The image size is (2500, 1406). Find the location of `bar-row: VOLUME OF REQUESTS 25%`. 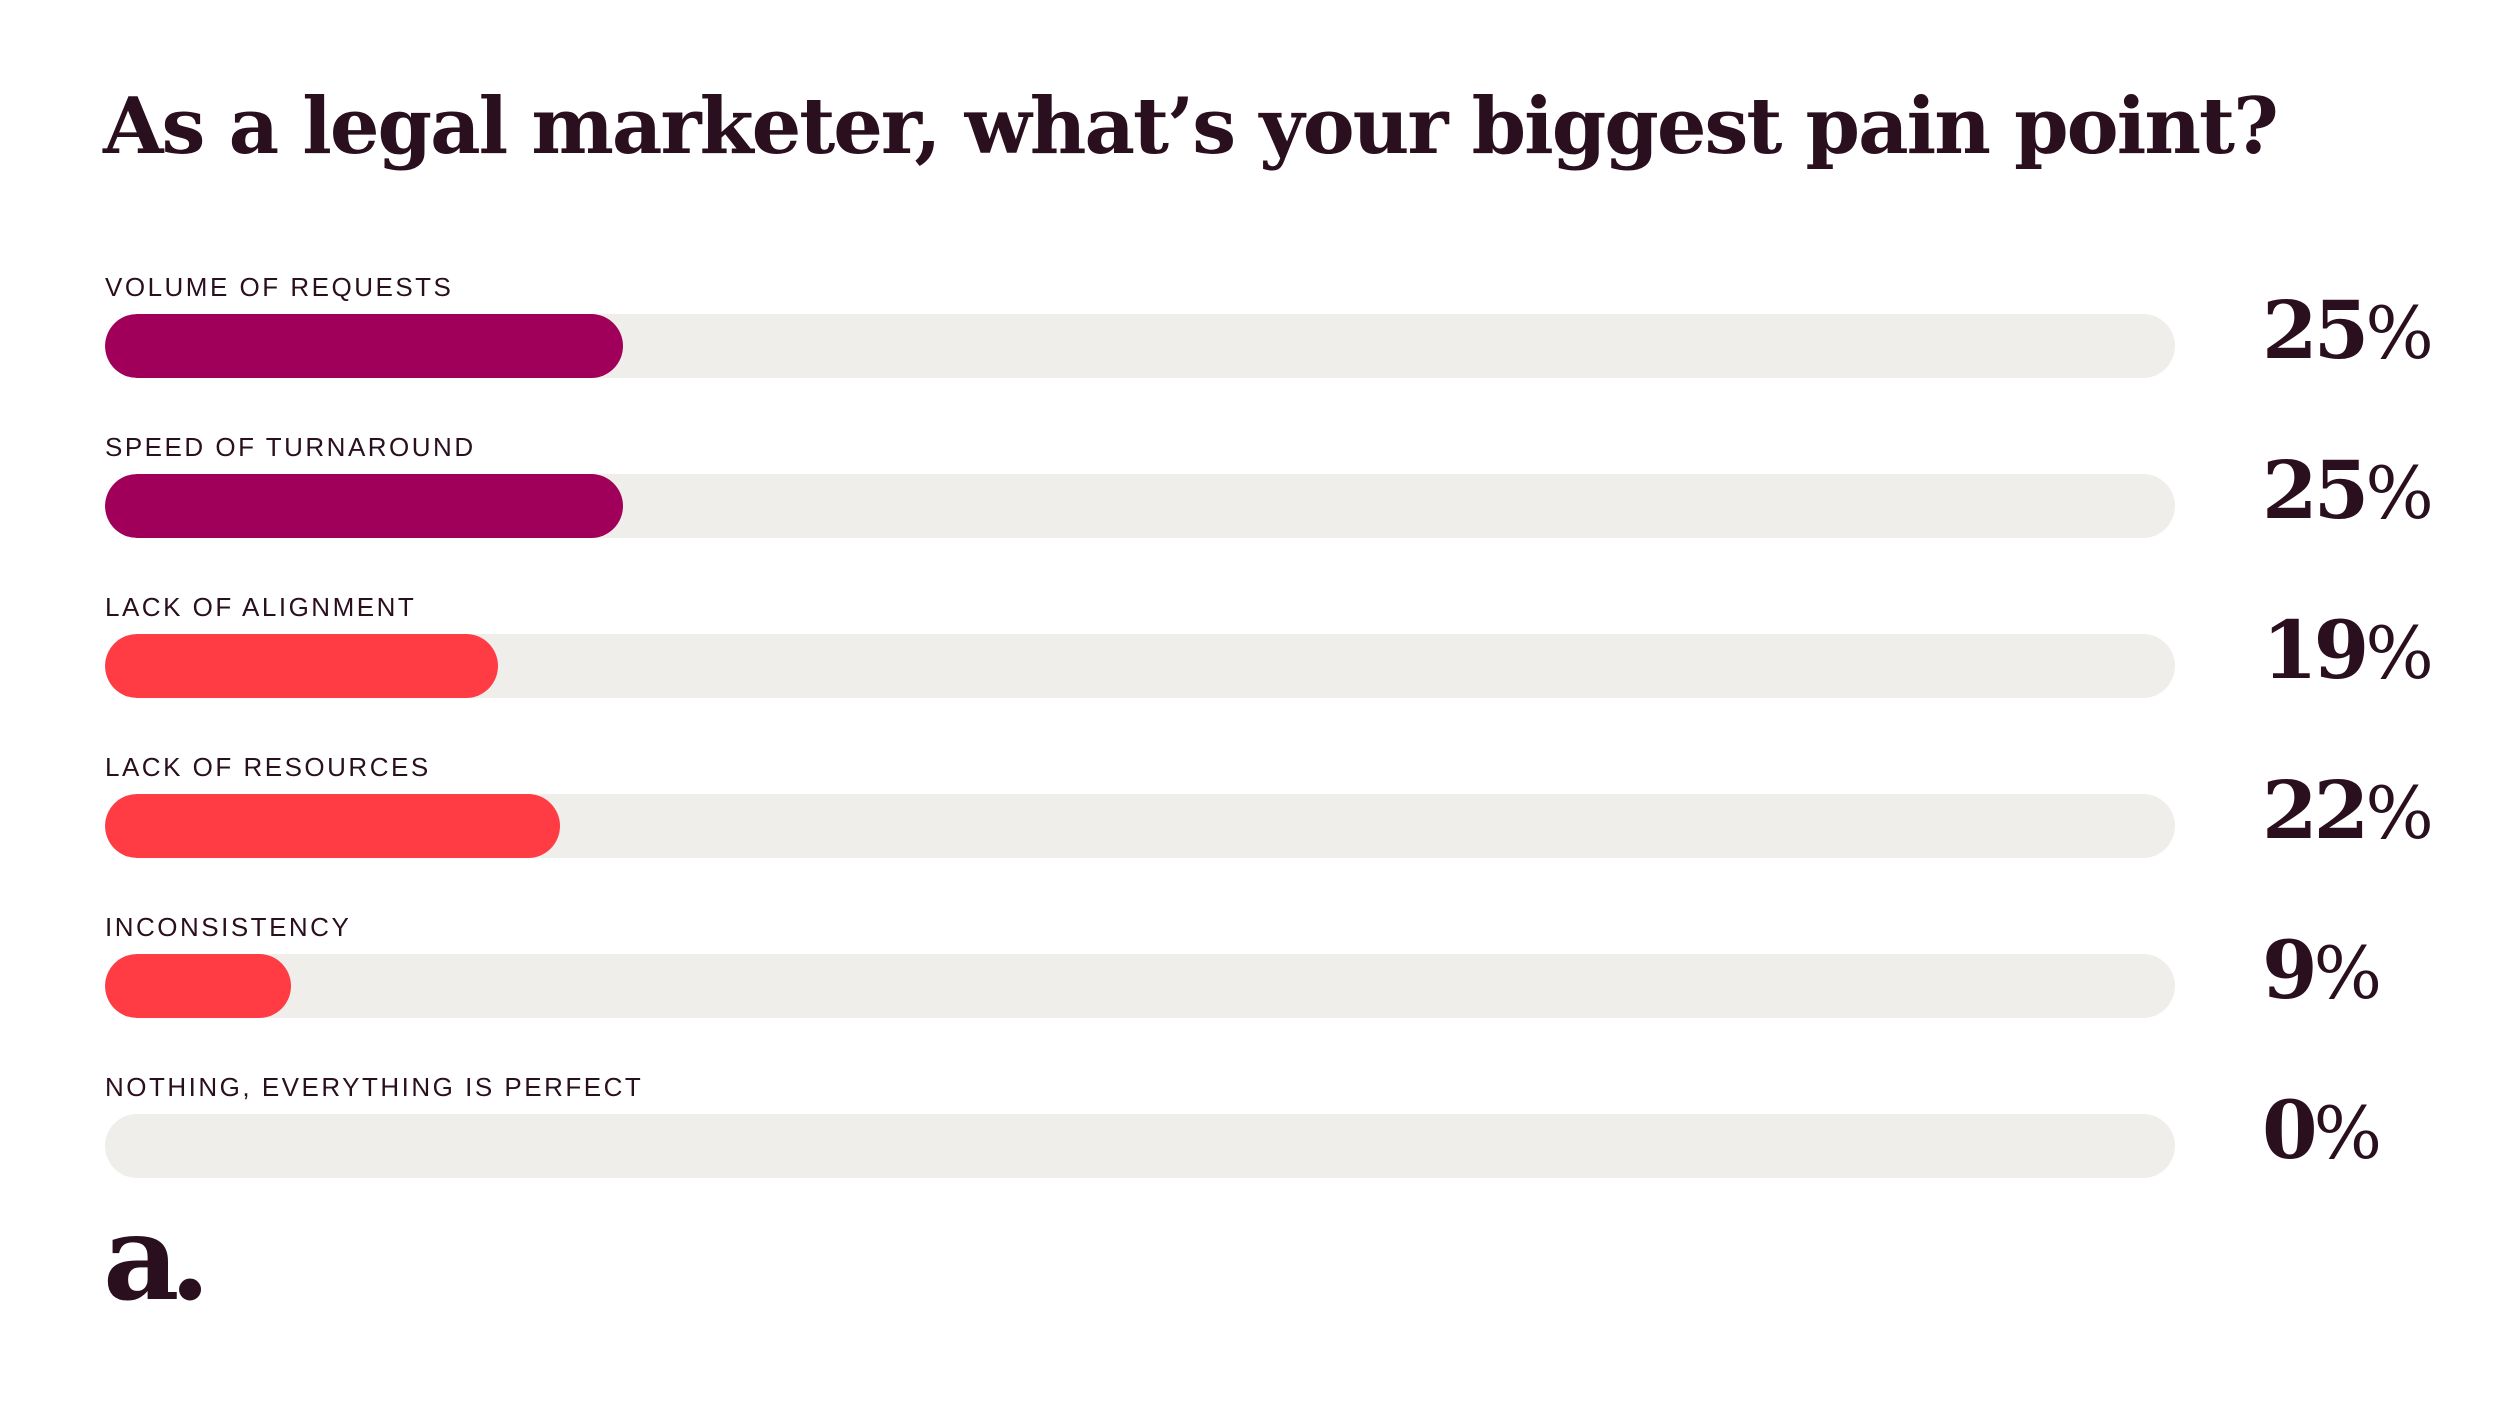

bar-row: VOLUME OF REQUESTS 25% is located at coordinates (1250, 352).